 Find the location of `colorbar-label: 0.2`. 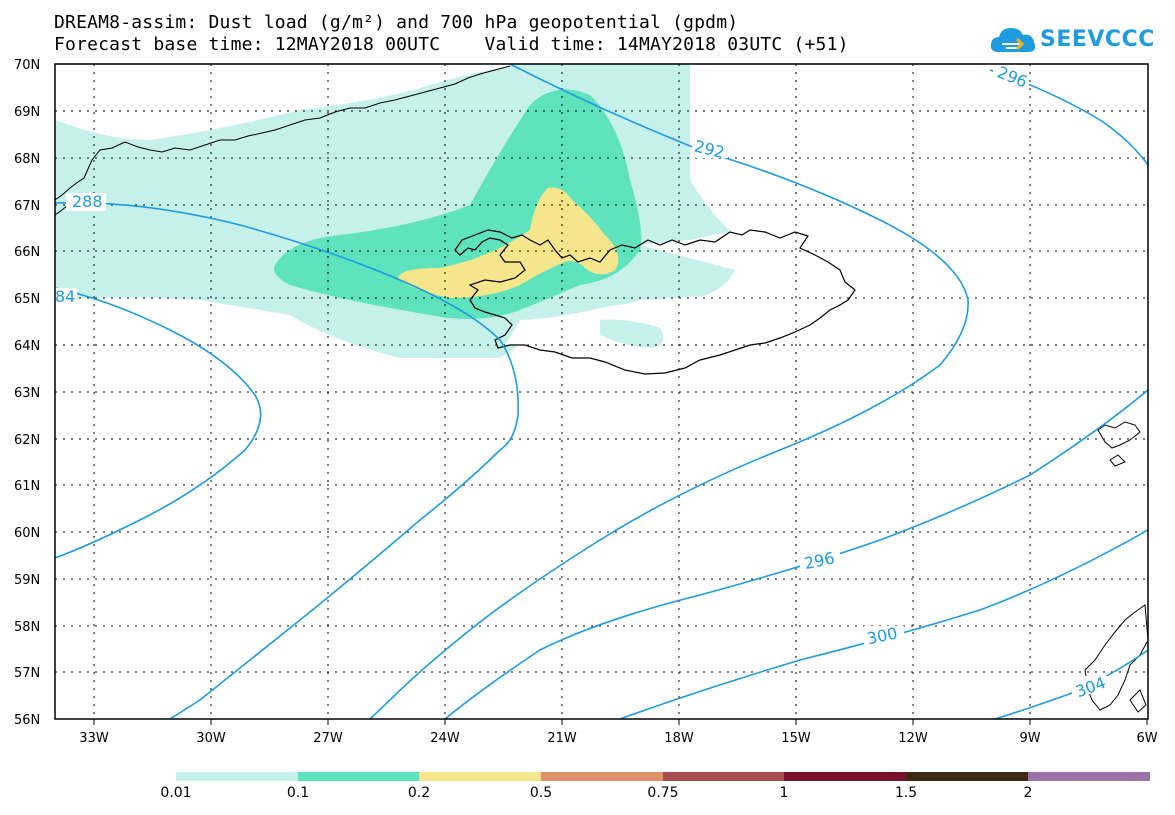

colorbar-label: 0.2 is located at coordinates (419, 793).